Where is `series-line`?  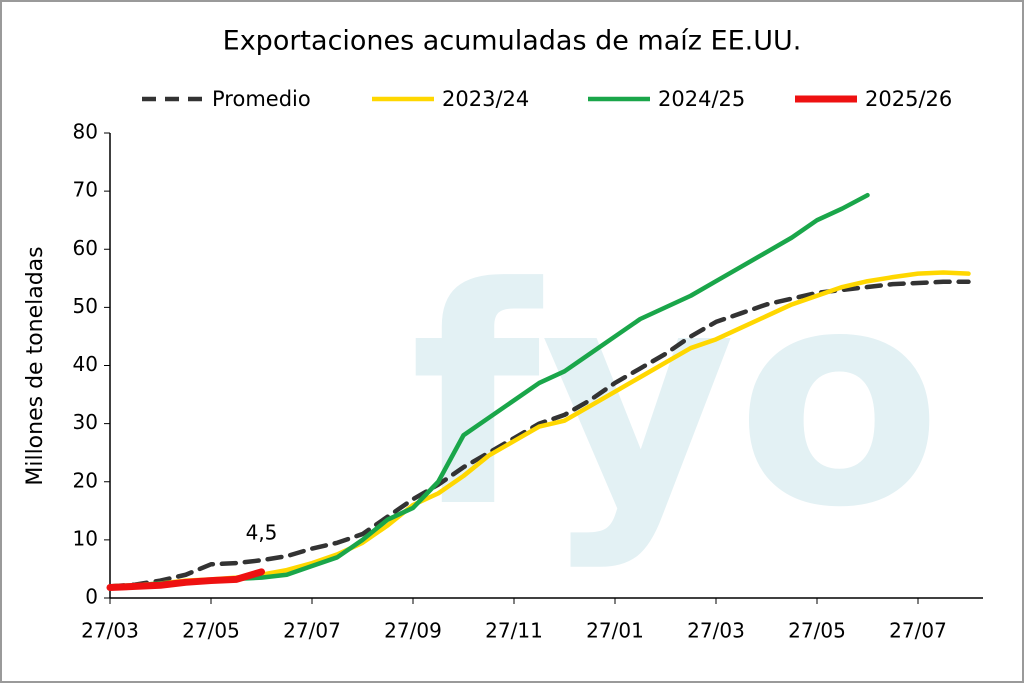
series-line is located at coordinates (185, 580).